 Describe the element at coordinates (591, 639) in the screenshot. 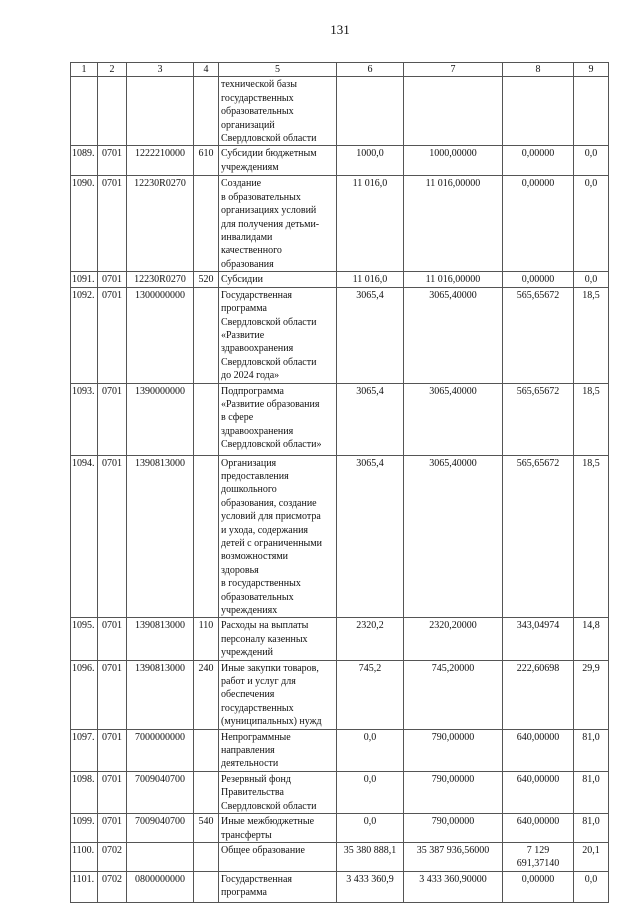

I see `percent-col9: 14,8` at that location.